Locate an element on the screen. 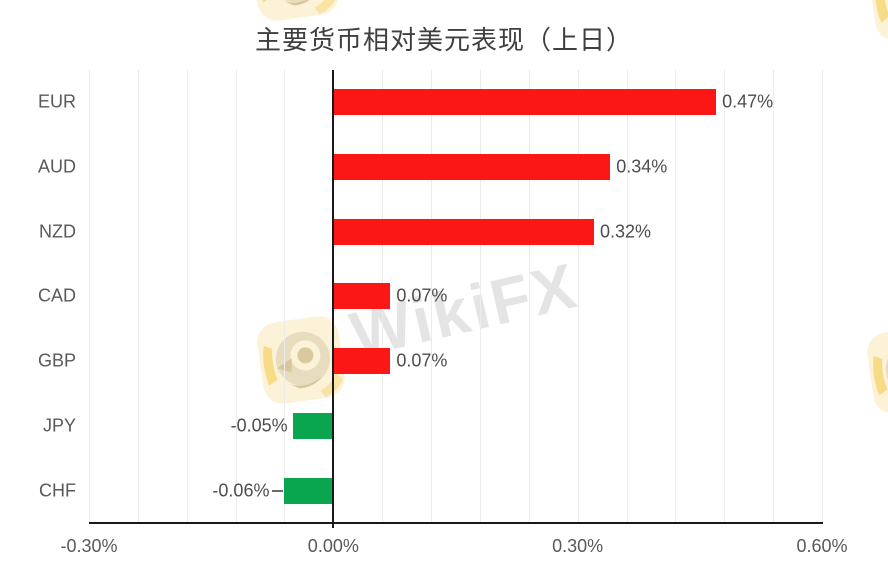 This screenshot has height=577, width=888. value-label-CAD: 0.07% is located at coordinates (422, 295).